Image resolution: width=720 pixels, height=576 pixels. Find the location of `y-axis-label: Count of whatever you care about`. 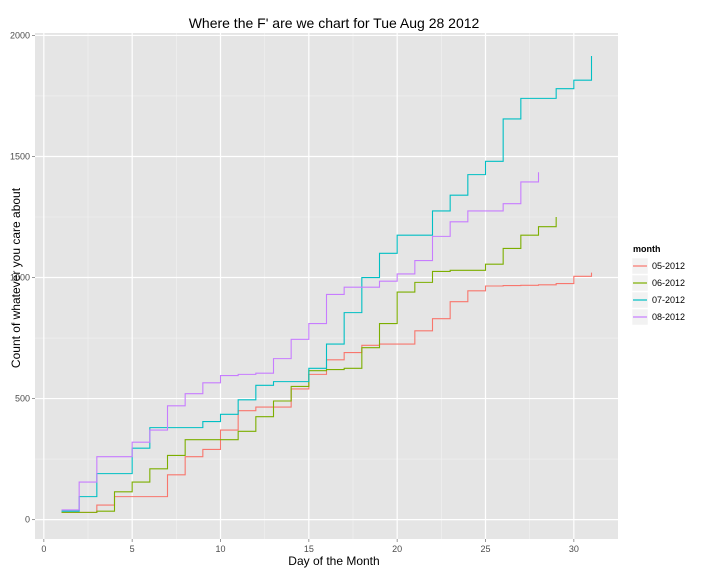

y-axis-label: Count of whatever you care about is located at coordinates (16, 277).